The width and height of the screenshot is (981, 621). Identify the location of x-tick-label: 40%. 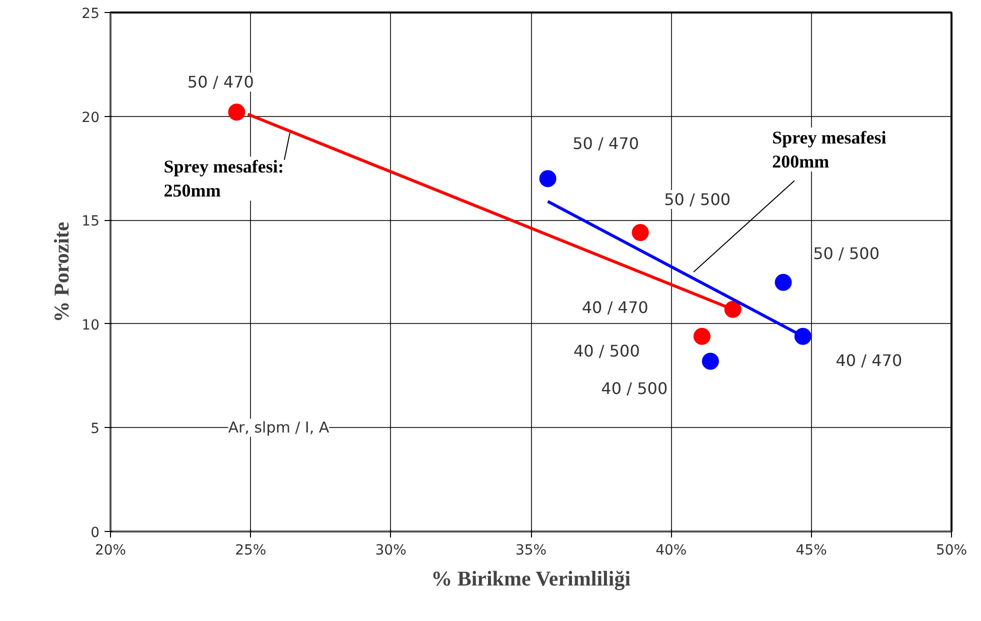
(671, 550).